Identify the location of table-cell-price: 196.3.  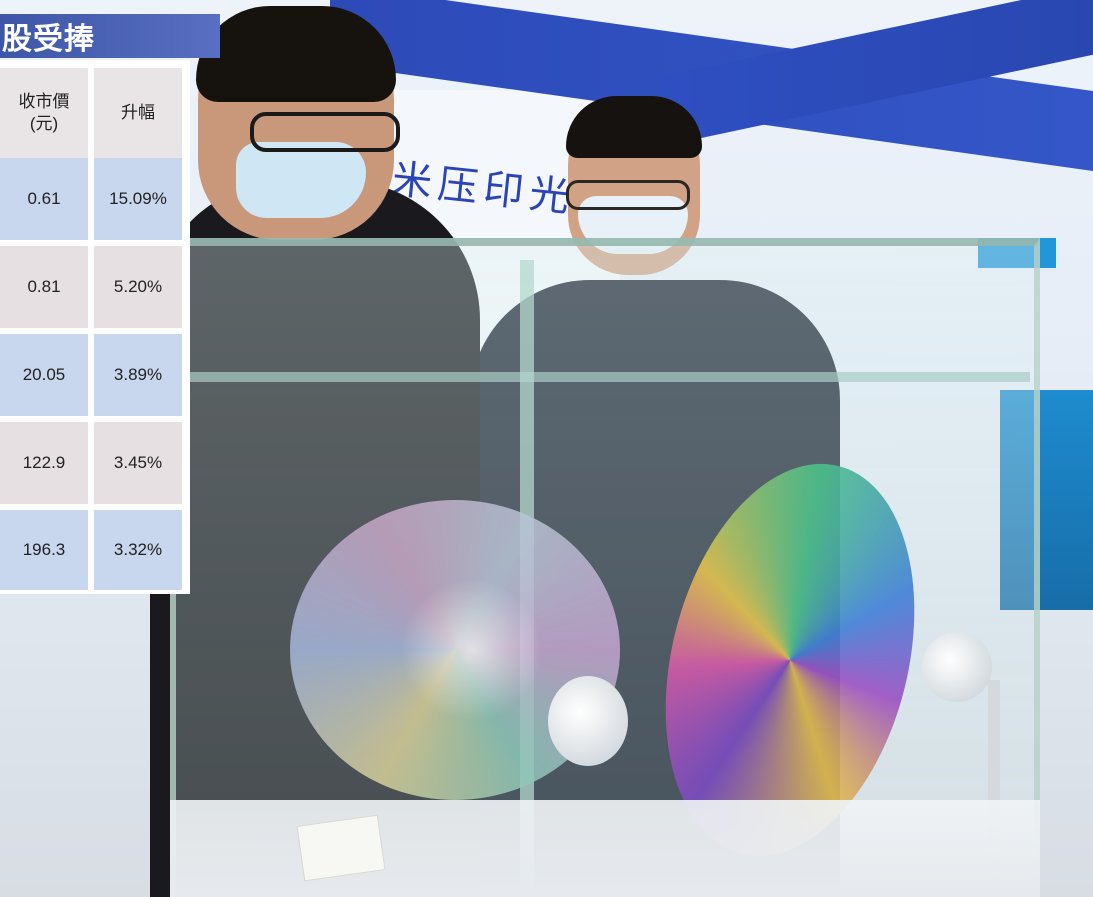
(44, 550).